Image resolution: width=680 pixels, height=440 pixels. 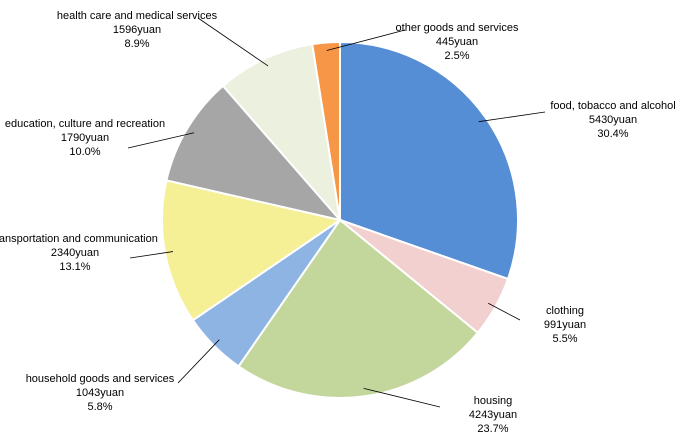 I want to click on label-line: 2340yuan, so click(x=75, y=253).